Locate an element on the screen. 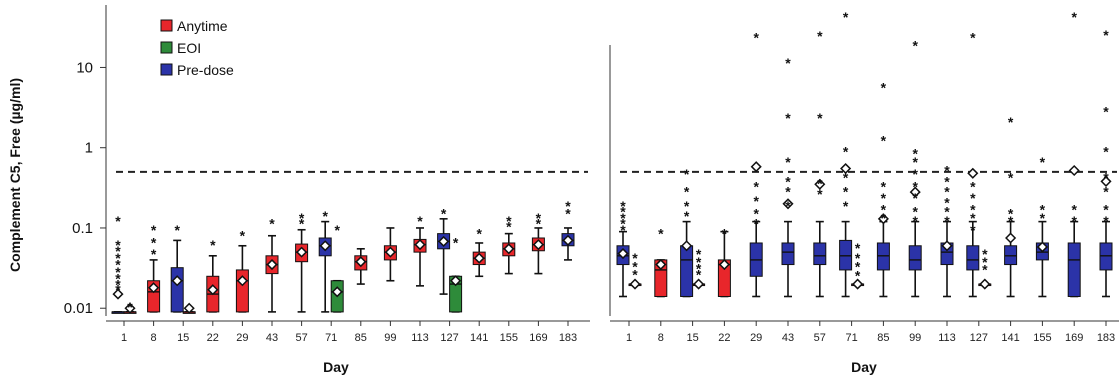 Image resolution: width=1119 pixels, height=376 pixels. legend-swatch-eoi is located at coordinates (166, 47).